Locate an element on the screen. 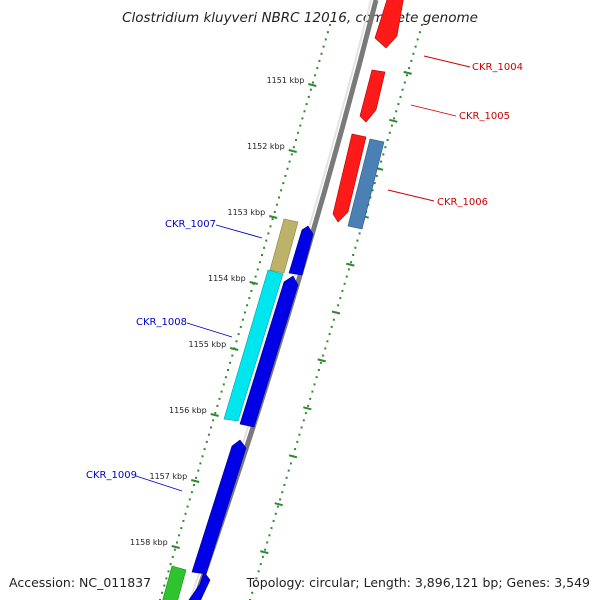  gene-ckr-1006-arrow is located at coordinates (349, 178).